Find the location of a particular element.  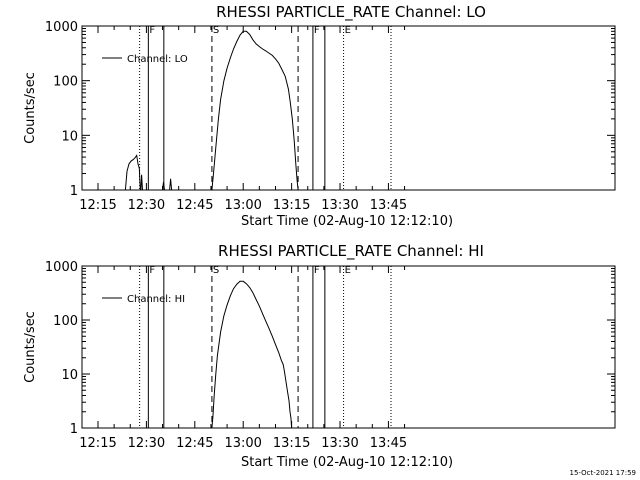

footer-timestamp: 15-Oct-2021 17:59 is located at coordinates (603, 473).